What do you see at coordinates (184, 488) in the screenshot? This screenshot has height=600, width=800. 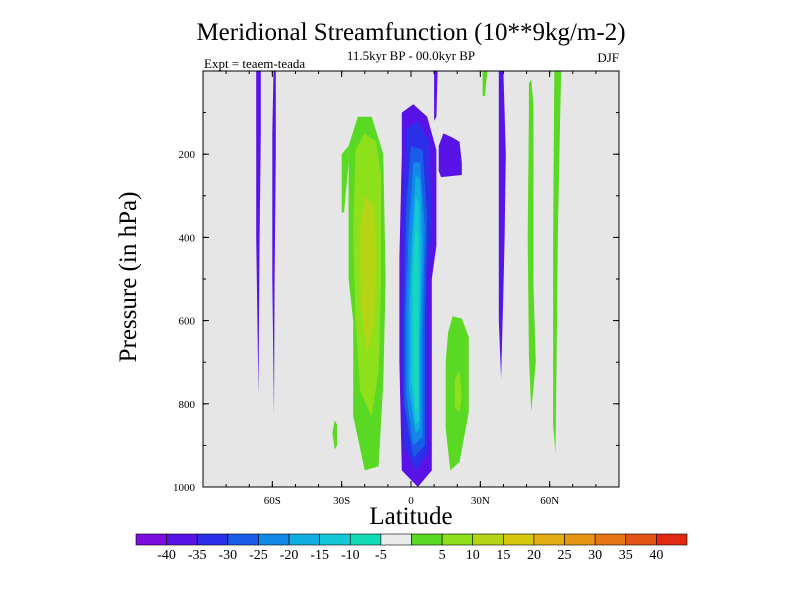 I see `y-tick-label: 1000` at bounding box center [184, 488].